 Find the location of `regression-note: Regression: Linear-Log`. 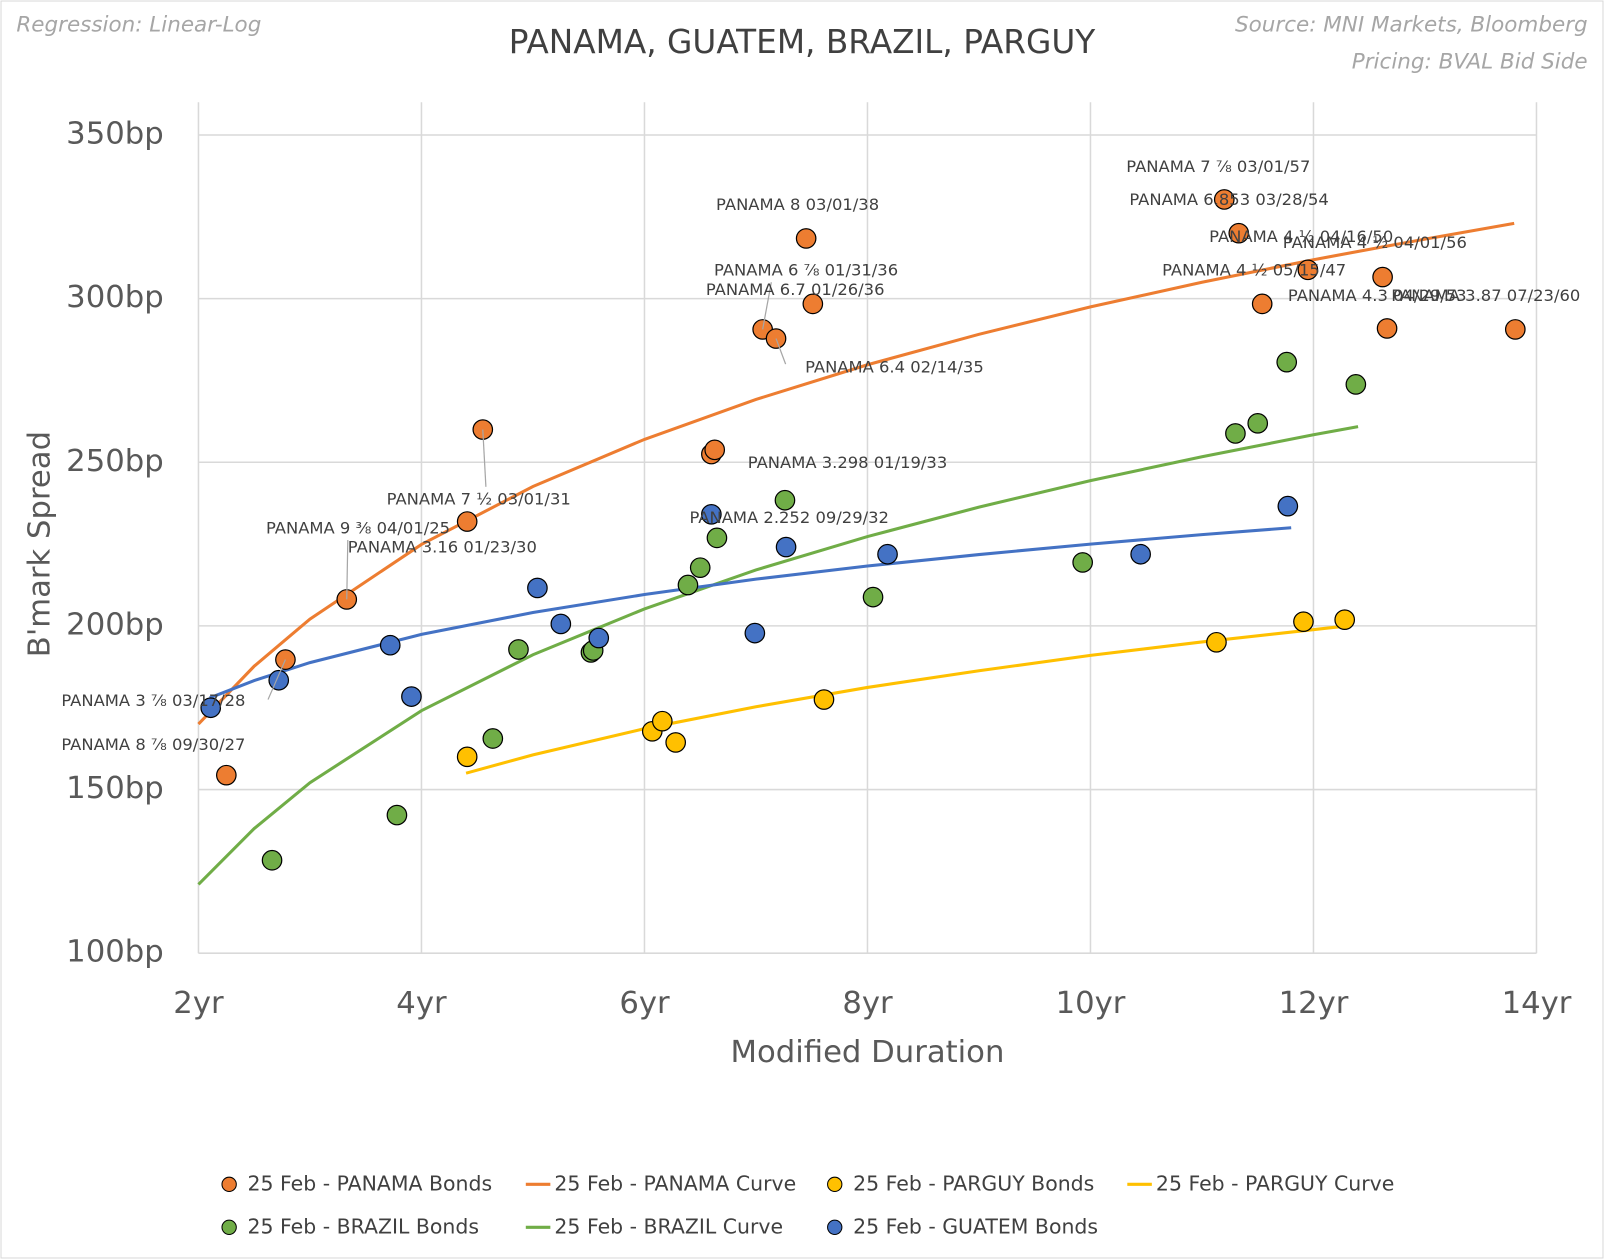

regression-note: Regression: Linear-Log is located at coordinates (138, 25).